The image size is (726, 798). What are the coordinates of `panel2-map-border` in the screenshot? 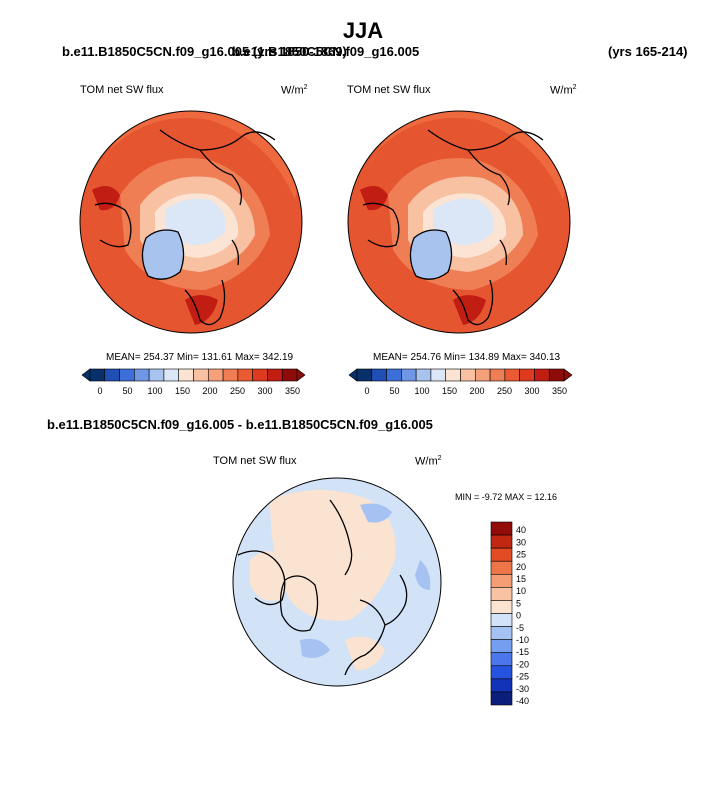 It's located at (459, 222).